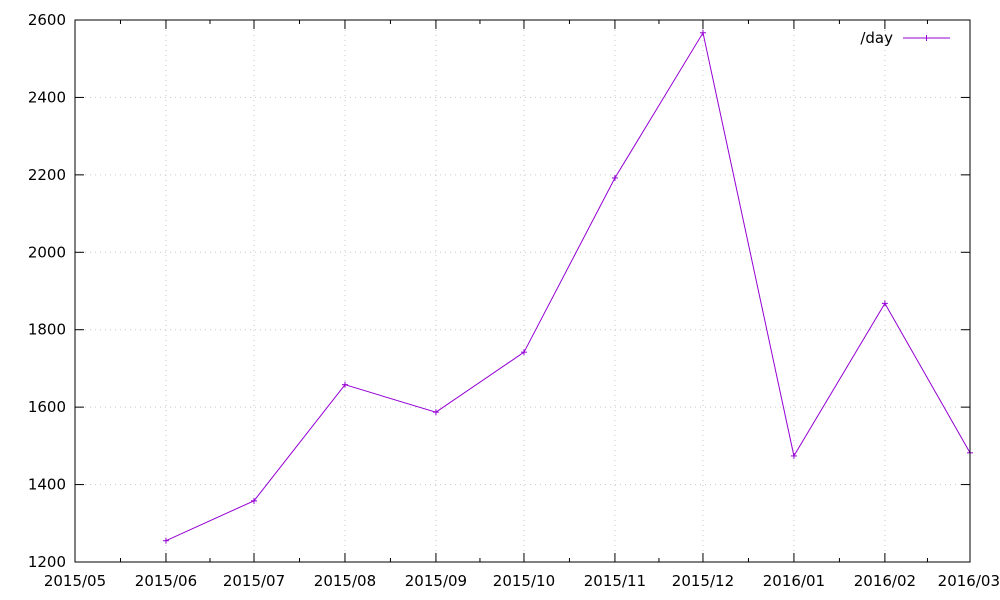 This screenshot has width=1000, height=600. Describe the element at coordinates (876, 38) in the screenshot. I see `legend-label: /day` at that location.